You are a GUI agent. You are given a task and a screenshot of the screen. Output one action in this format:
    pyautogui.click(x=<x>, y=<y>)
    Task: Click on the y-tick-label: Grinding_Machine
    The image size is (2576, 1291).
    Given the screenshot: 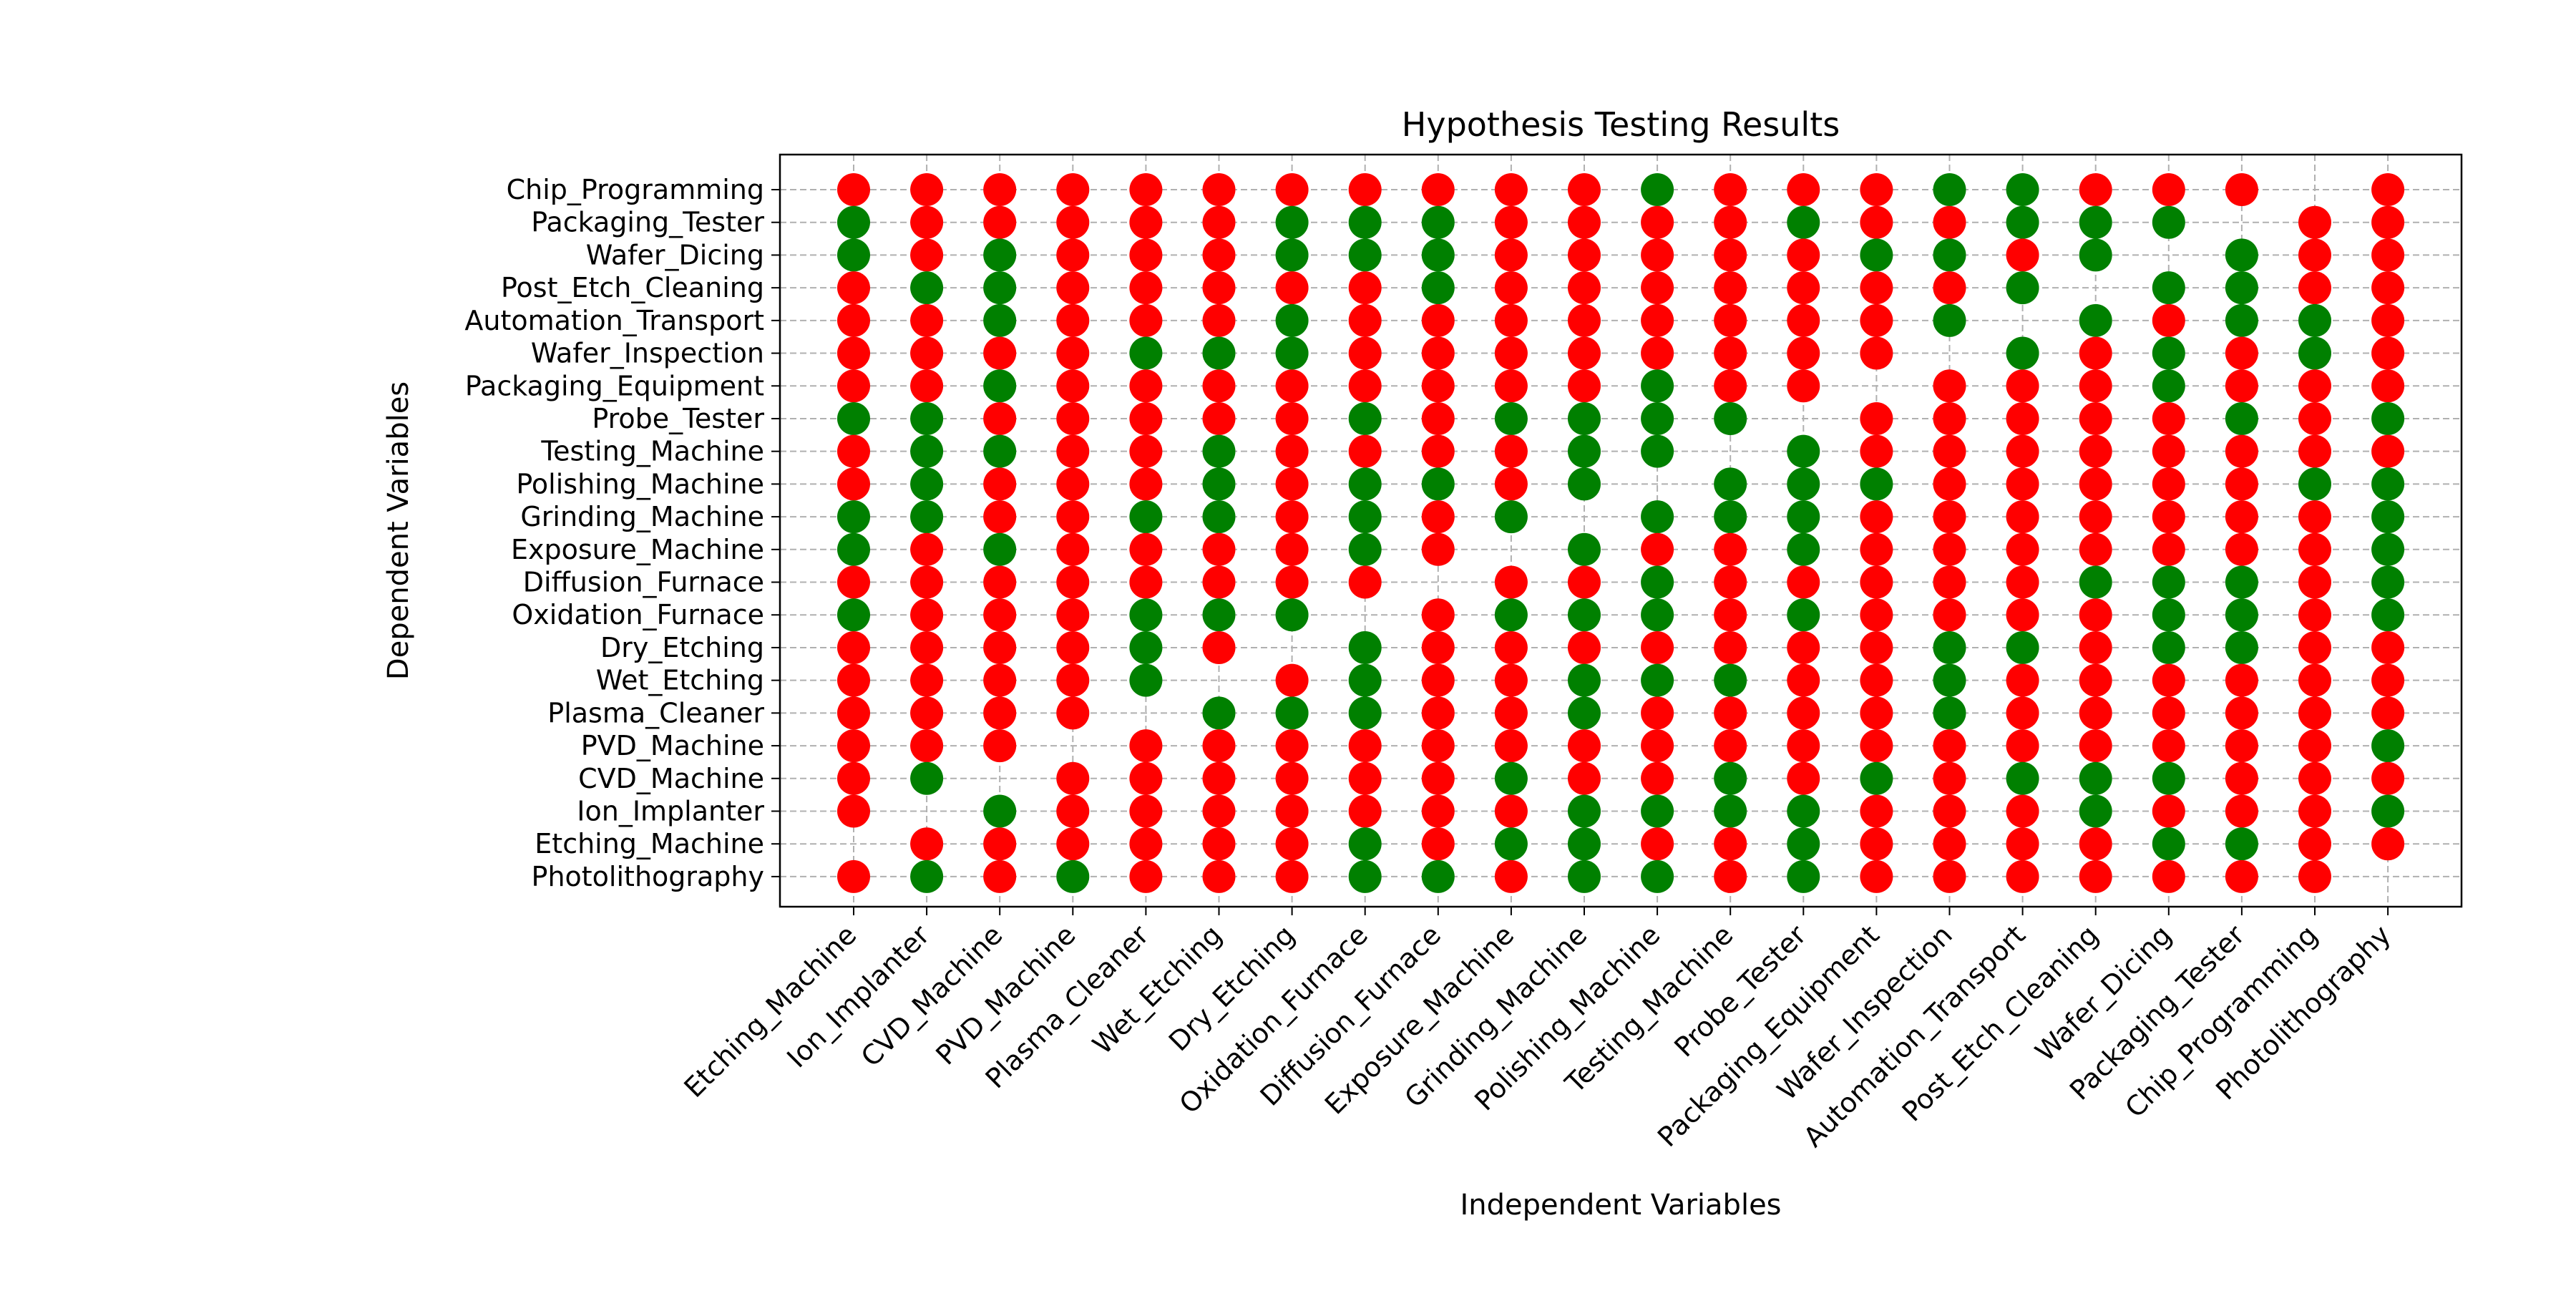 What is the action you would take?
    pyautogui.click(x=642, y=516)
    